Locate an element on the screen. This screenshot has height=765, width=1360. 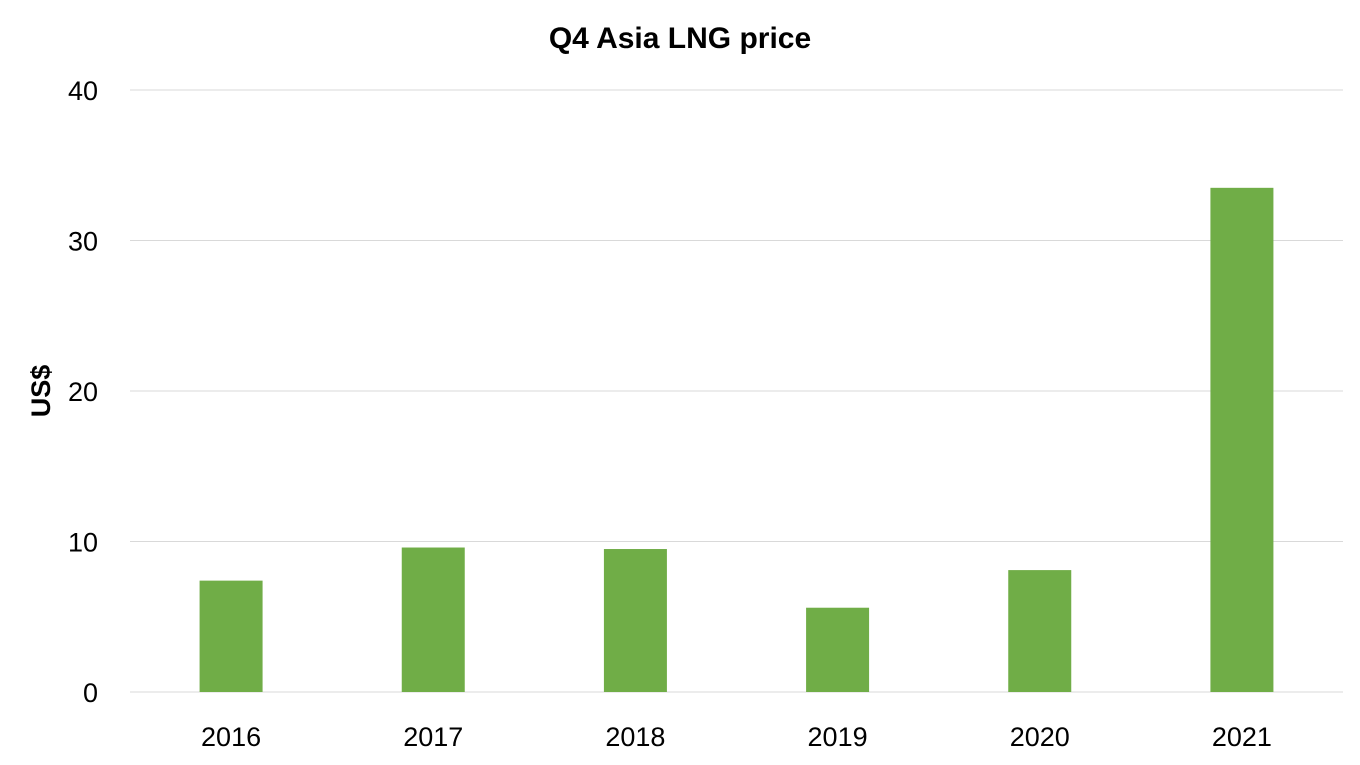
y-tick-label: 10 is located at coordinates (83, 543).